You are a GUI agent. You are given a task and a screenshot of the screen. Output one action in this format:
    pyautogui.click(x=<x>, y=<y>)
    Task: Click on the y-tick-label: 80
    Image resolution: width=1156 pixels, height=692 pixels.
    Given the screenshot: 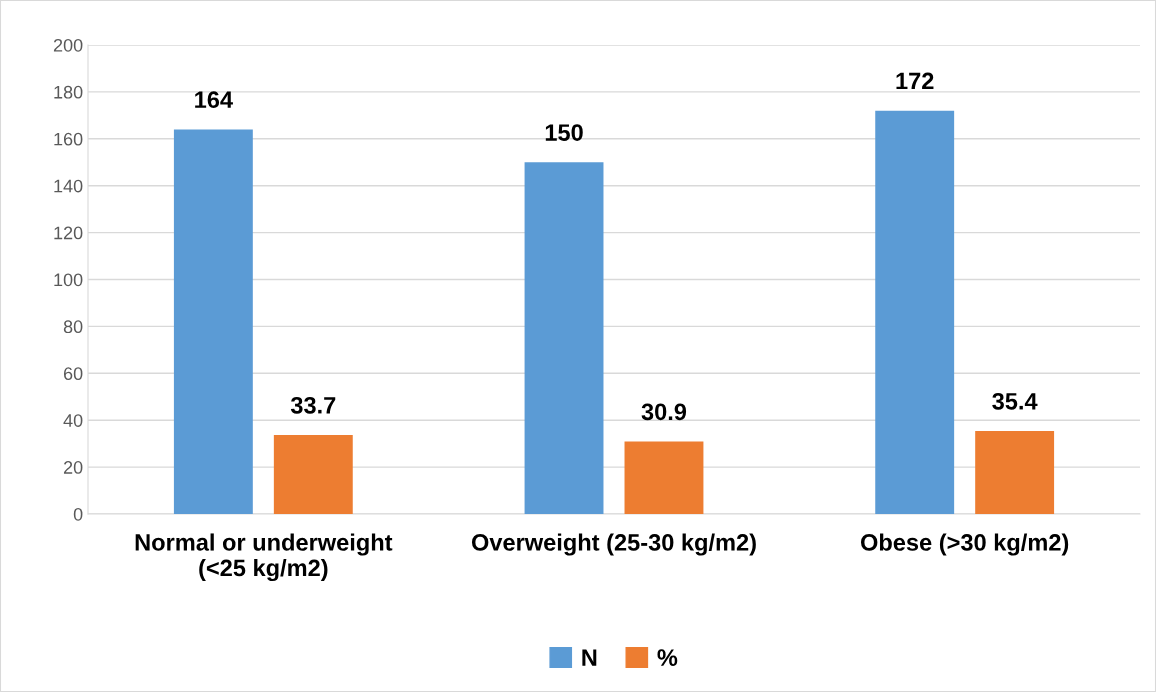 What is the action you would take?
    pyautogui.click(x=73, y=327)
    